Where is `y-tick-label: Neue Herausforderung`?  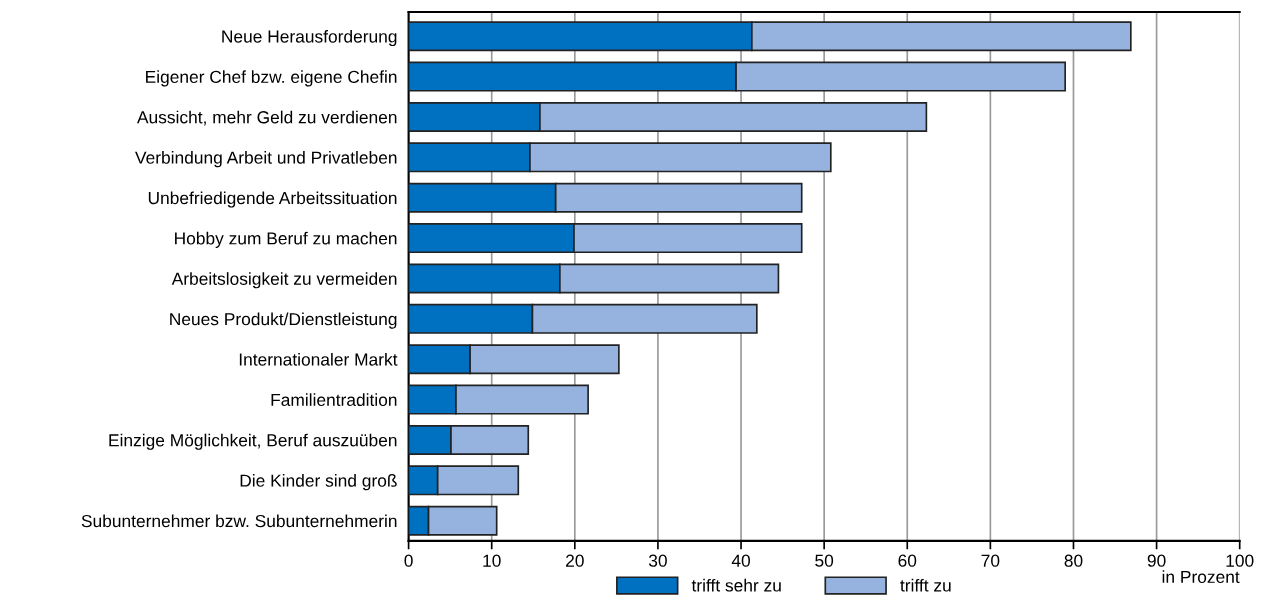
y-tick-label: Neue Herausforderung is located at coordinates (309, 38).